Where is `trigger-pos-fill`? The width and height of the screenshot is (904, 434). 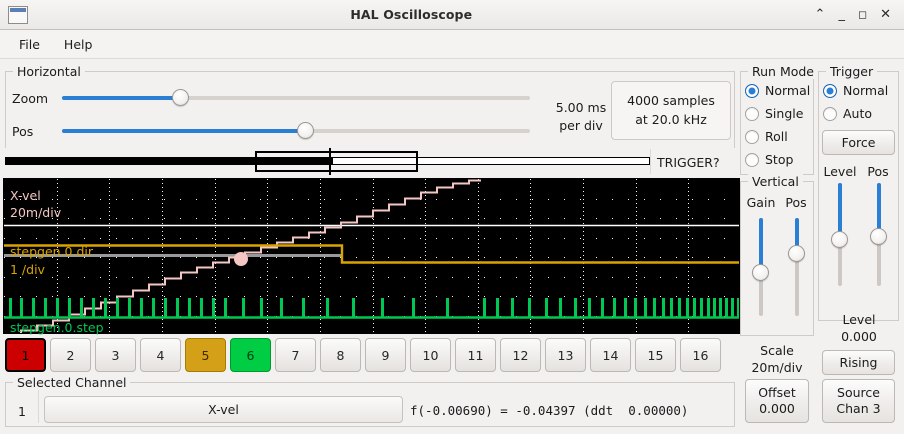
trigger-pos-fill is located at coordinates (879, 209).